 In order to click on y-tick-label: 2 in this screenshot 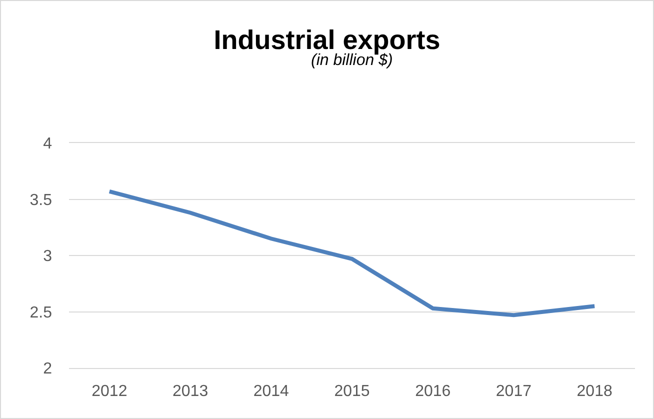, I will do `click(47, 369)`.